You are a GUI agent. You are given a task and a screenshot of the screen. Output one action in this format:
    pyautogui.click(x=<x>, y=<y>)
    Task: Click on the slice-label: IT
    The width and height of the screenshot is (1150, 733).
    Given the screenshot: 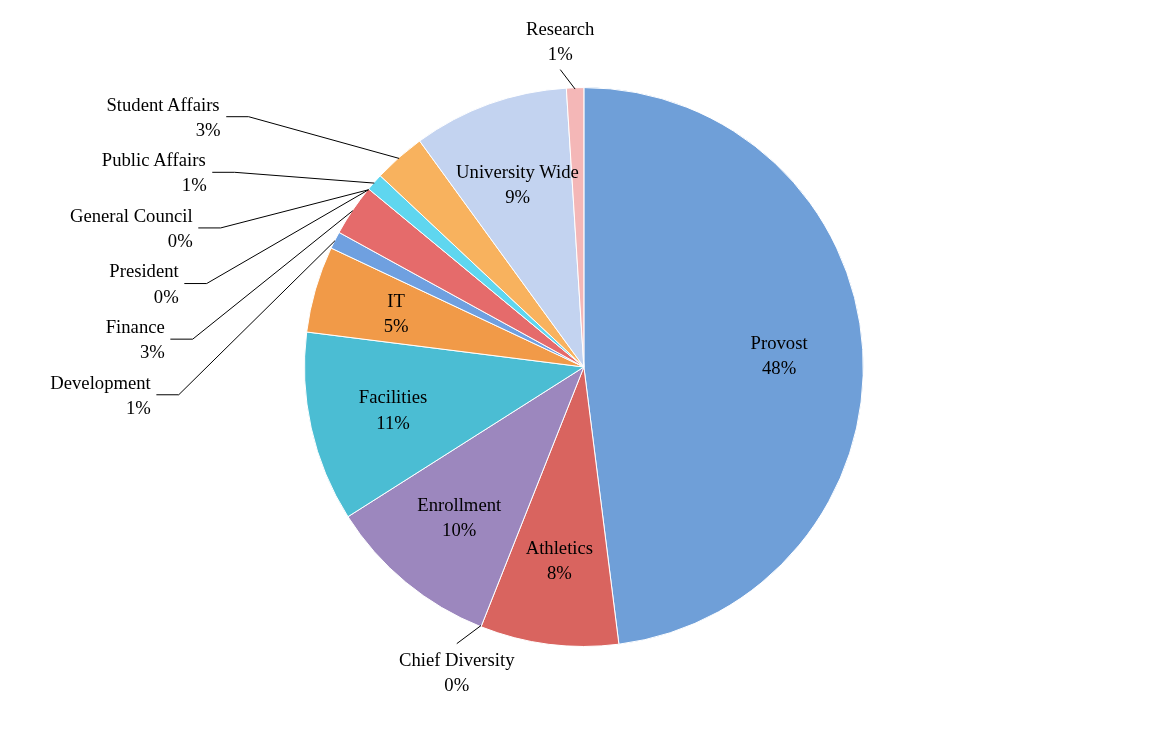 What is the action you would take?
    pyautogui.click(x=396, y=300)
    